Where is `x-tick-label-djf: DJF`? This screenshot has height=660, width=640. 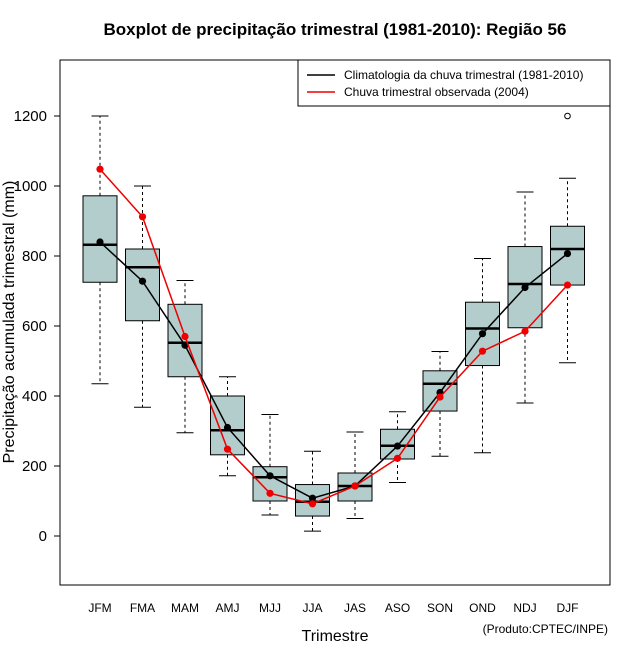
x-tick-label-djf: DJF is located at coordinates (568, 608).